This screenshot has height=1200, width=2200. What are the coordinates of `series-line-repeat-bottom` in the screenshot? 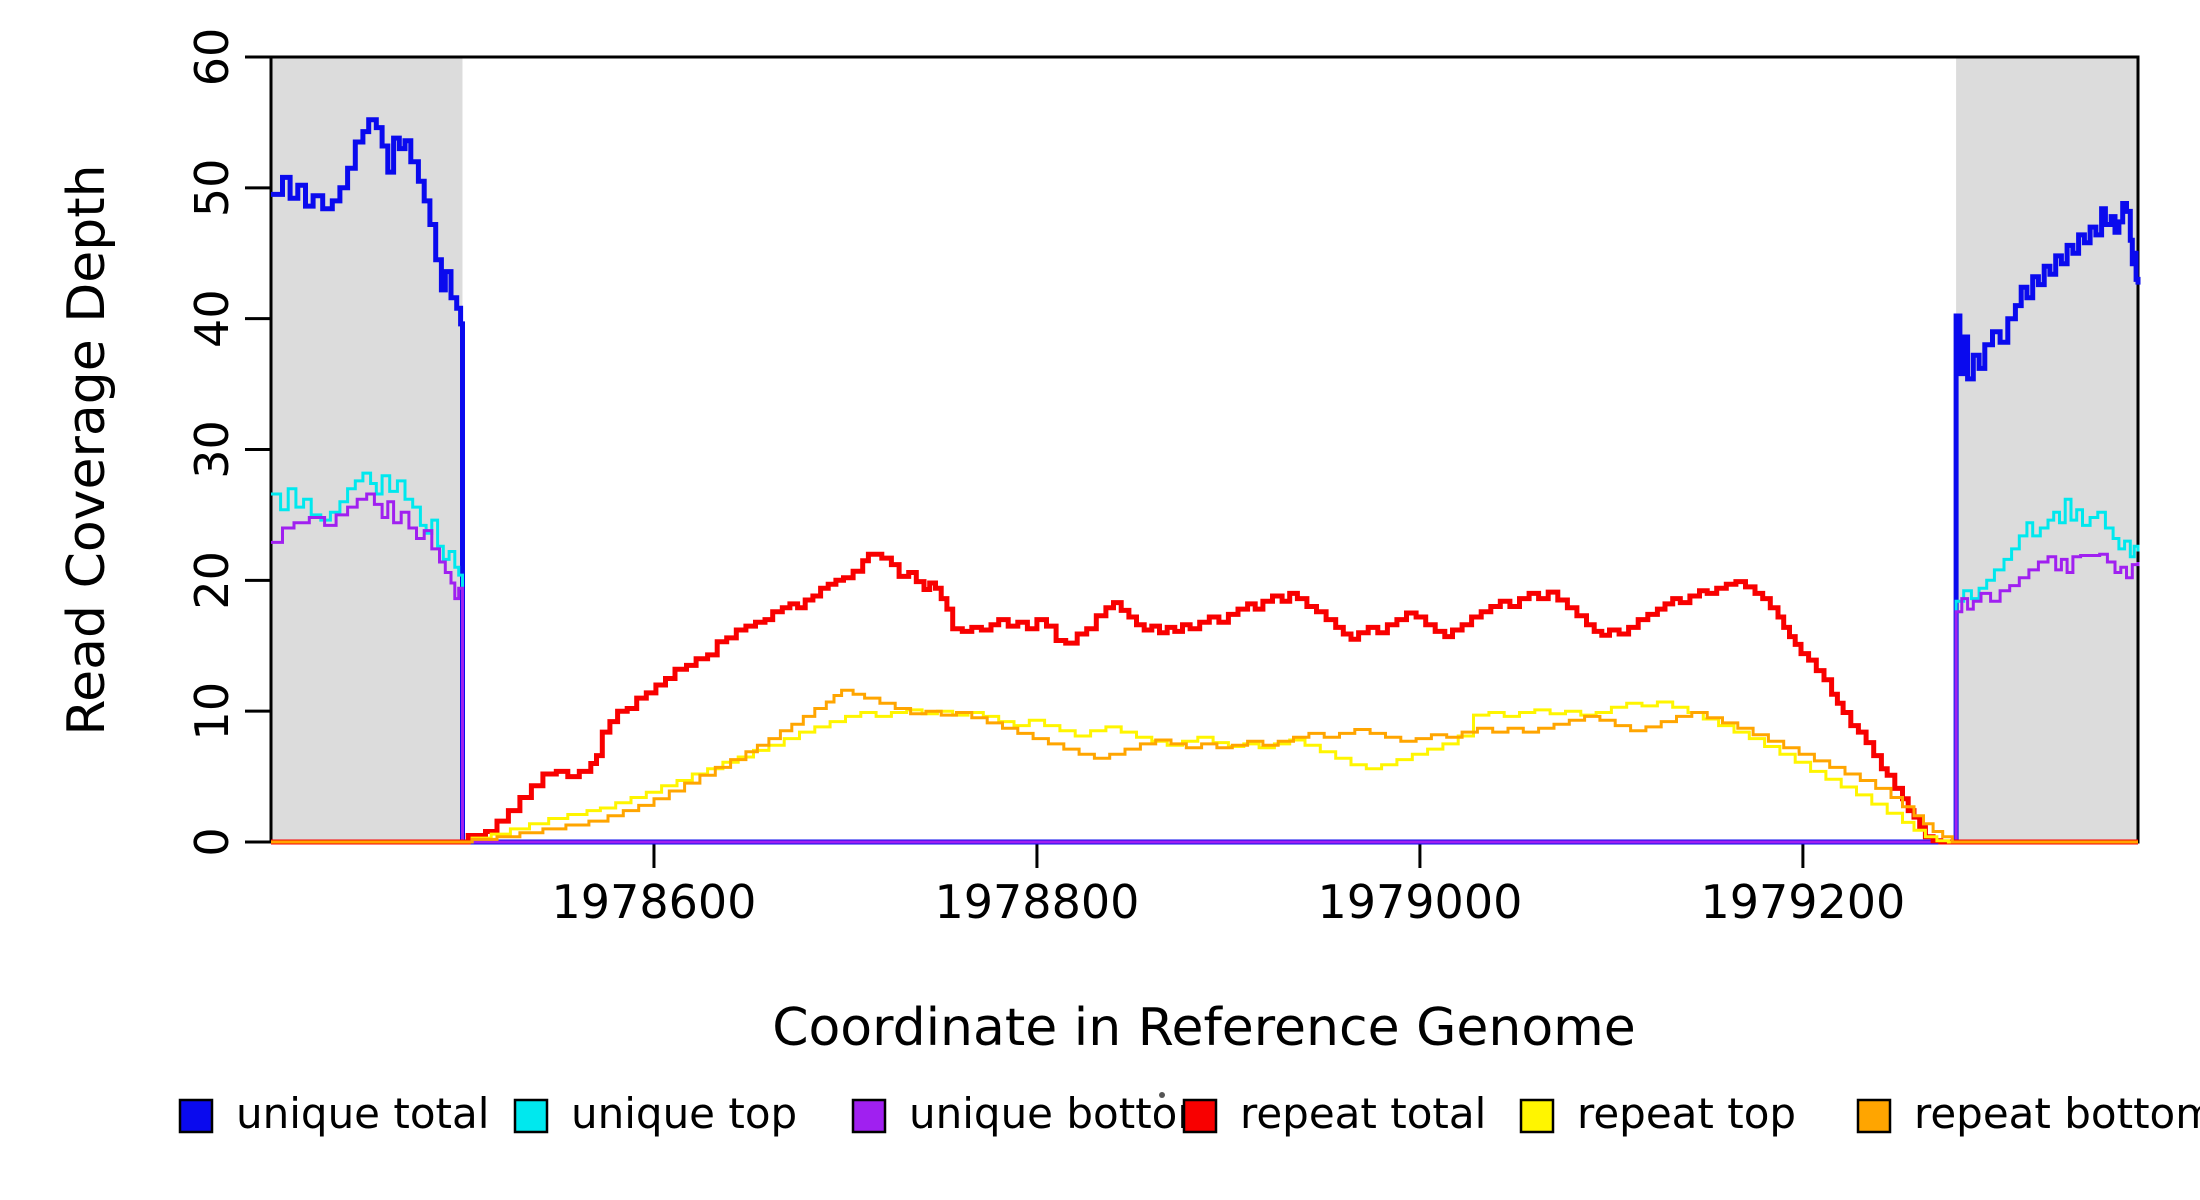 It's located at (1204, 766).